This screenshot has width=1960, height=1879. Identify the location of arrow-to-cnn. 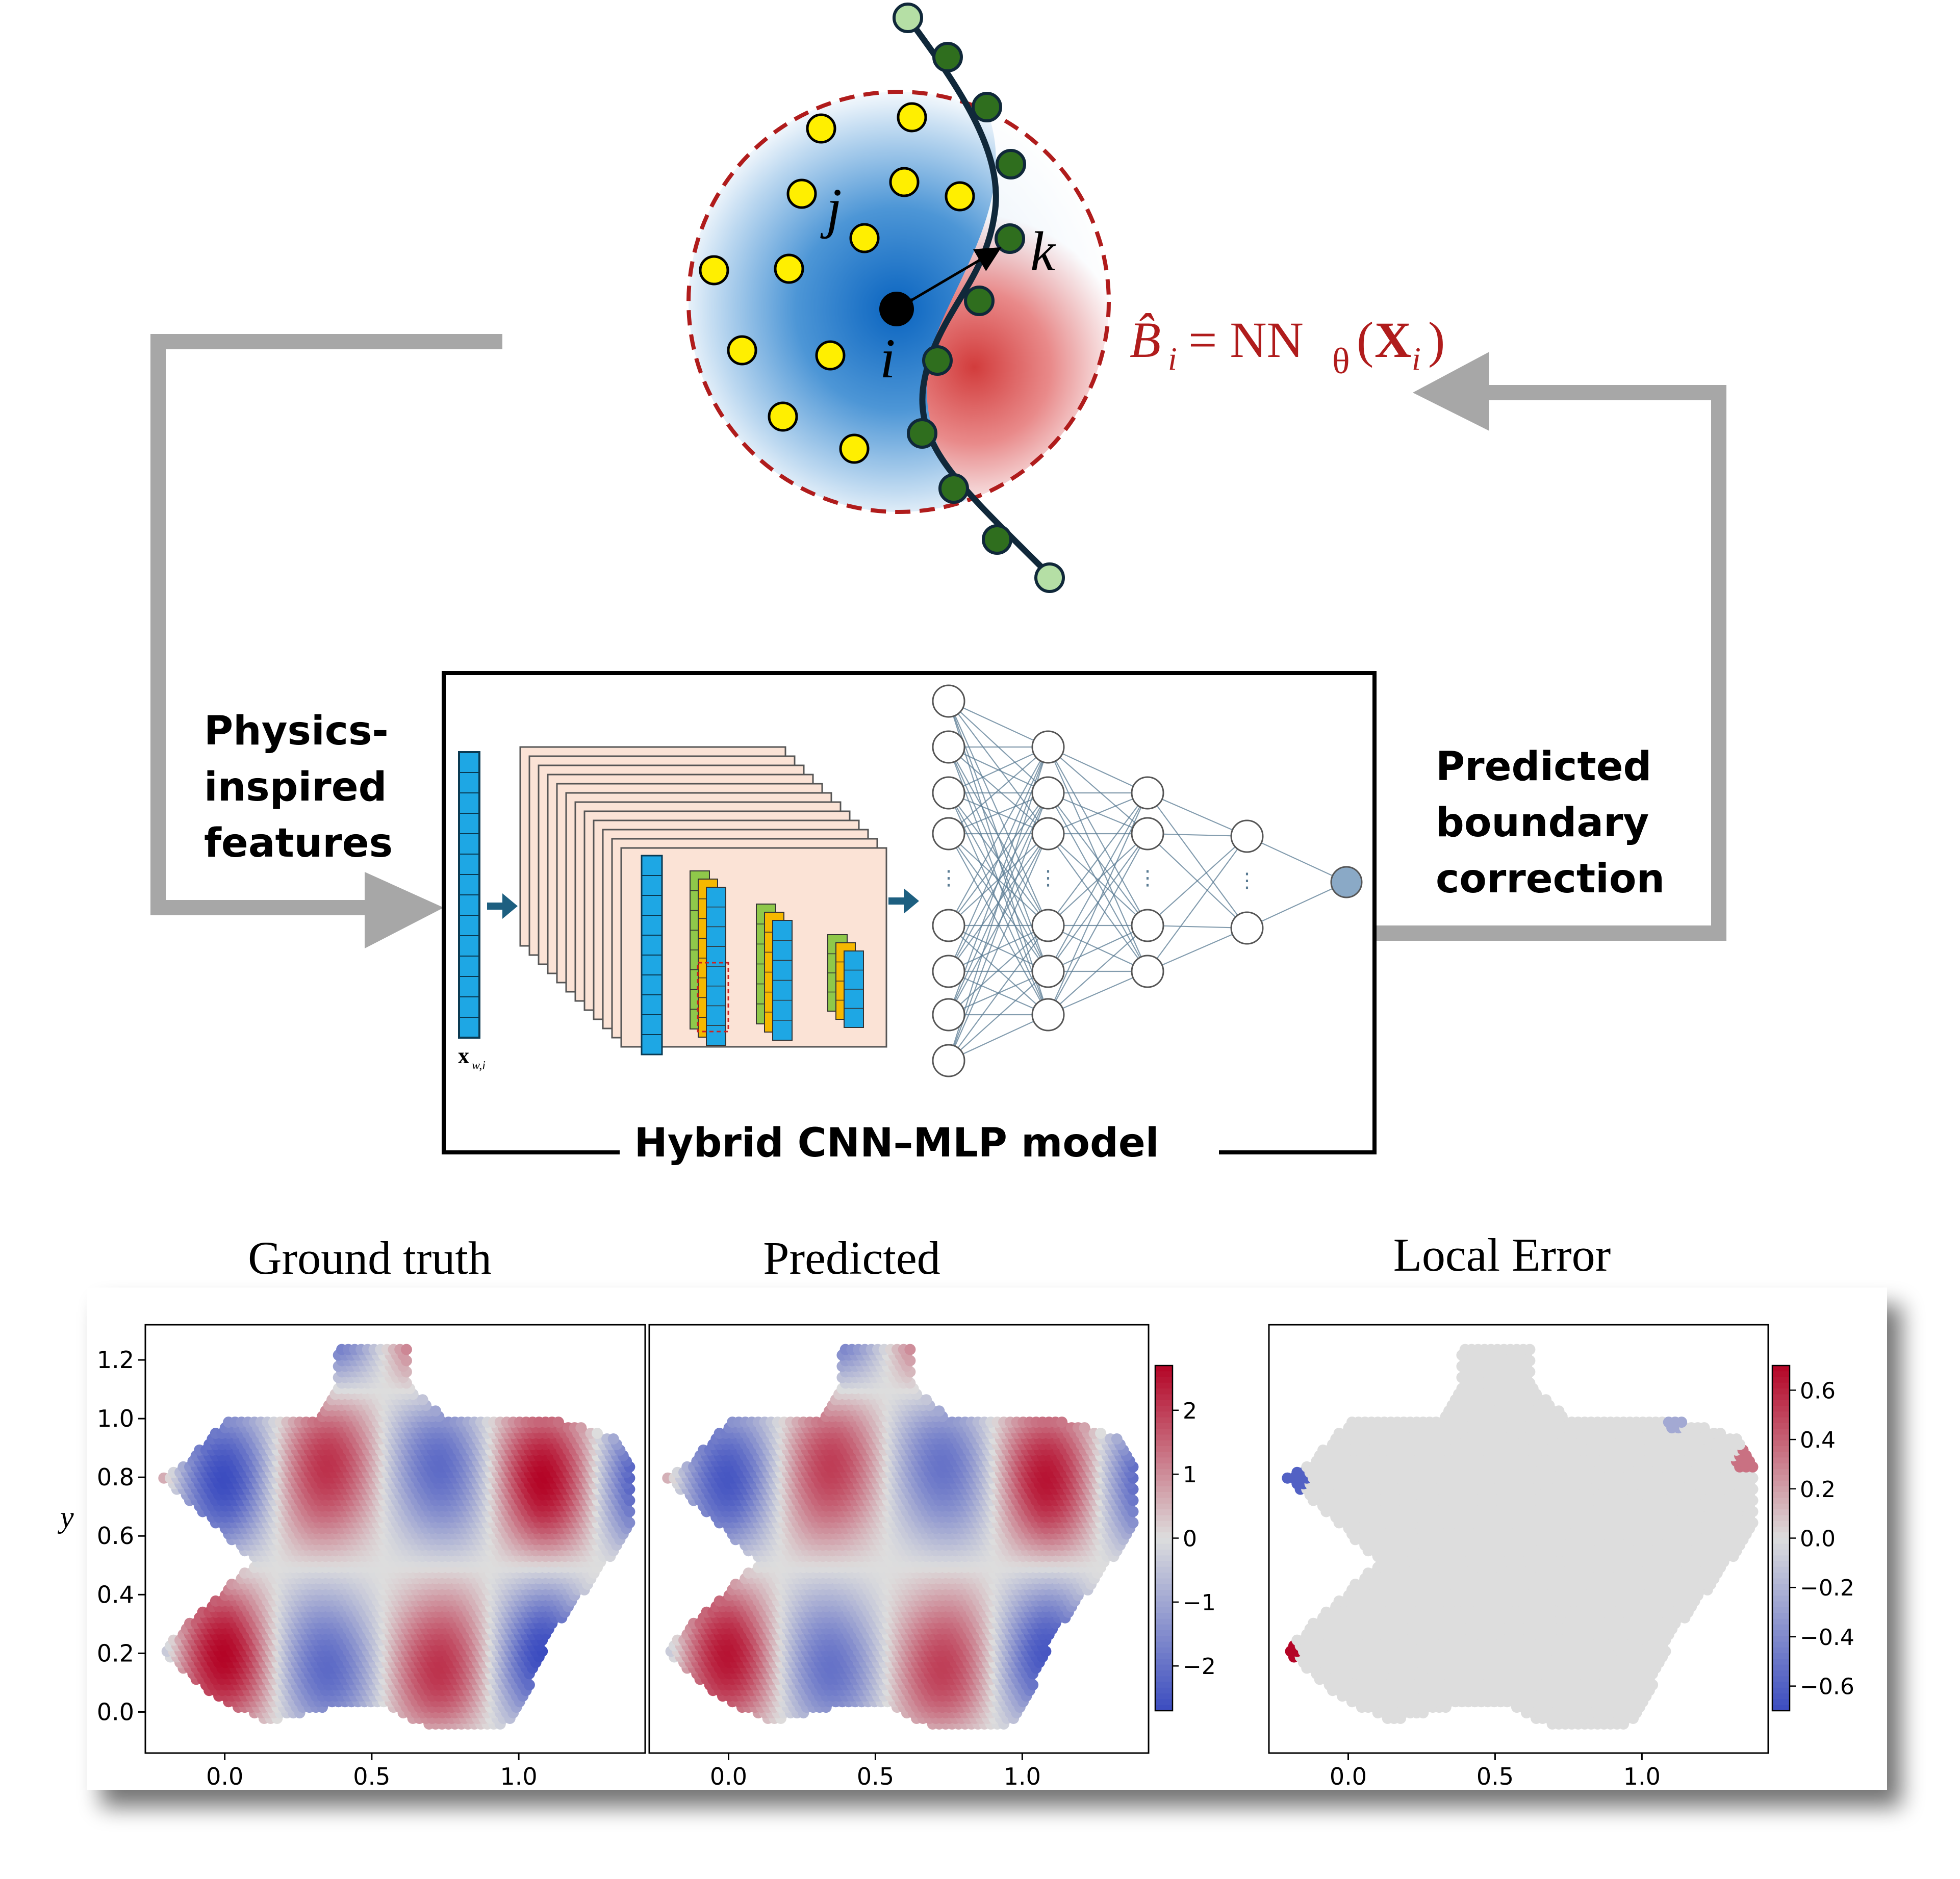
(503, 906).